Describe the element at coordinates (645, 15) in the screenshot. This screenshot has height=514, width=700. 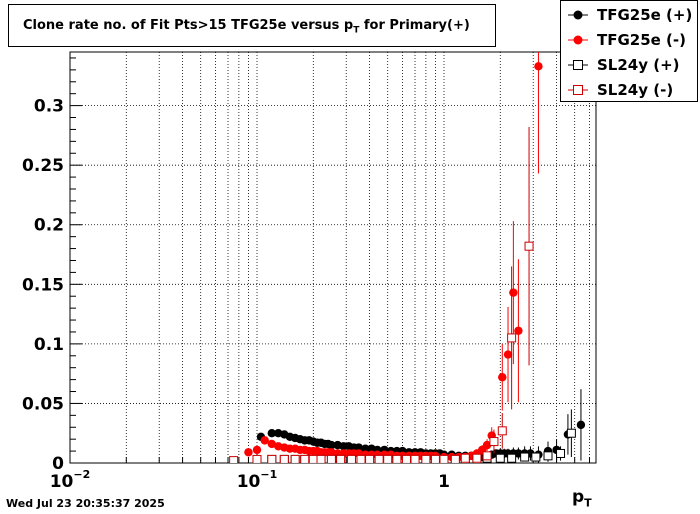
I see `legend-label: TFG25e (+)` at that location.